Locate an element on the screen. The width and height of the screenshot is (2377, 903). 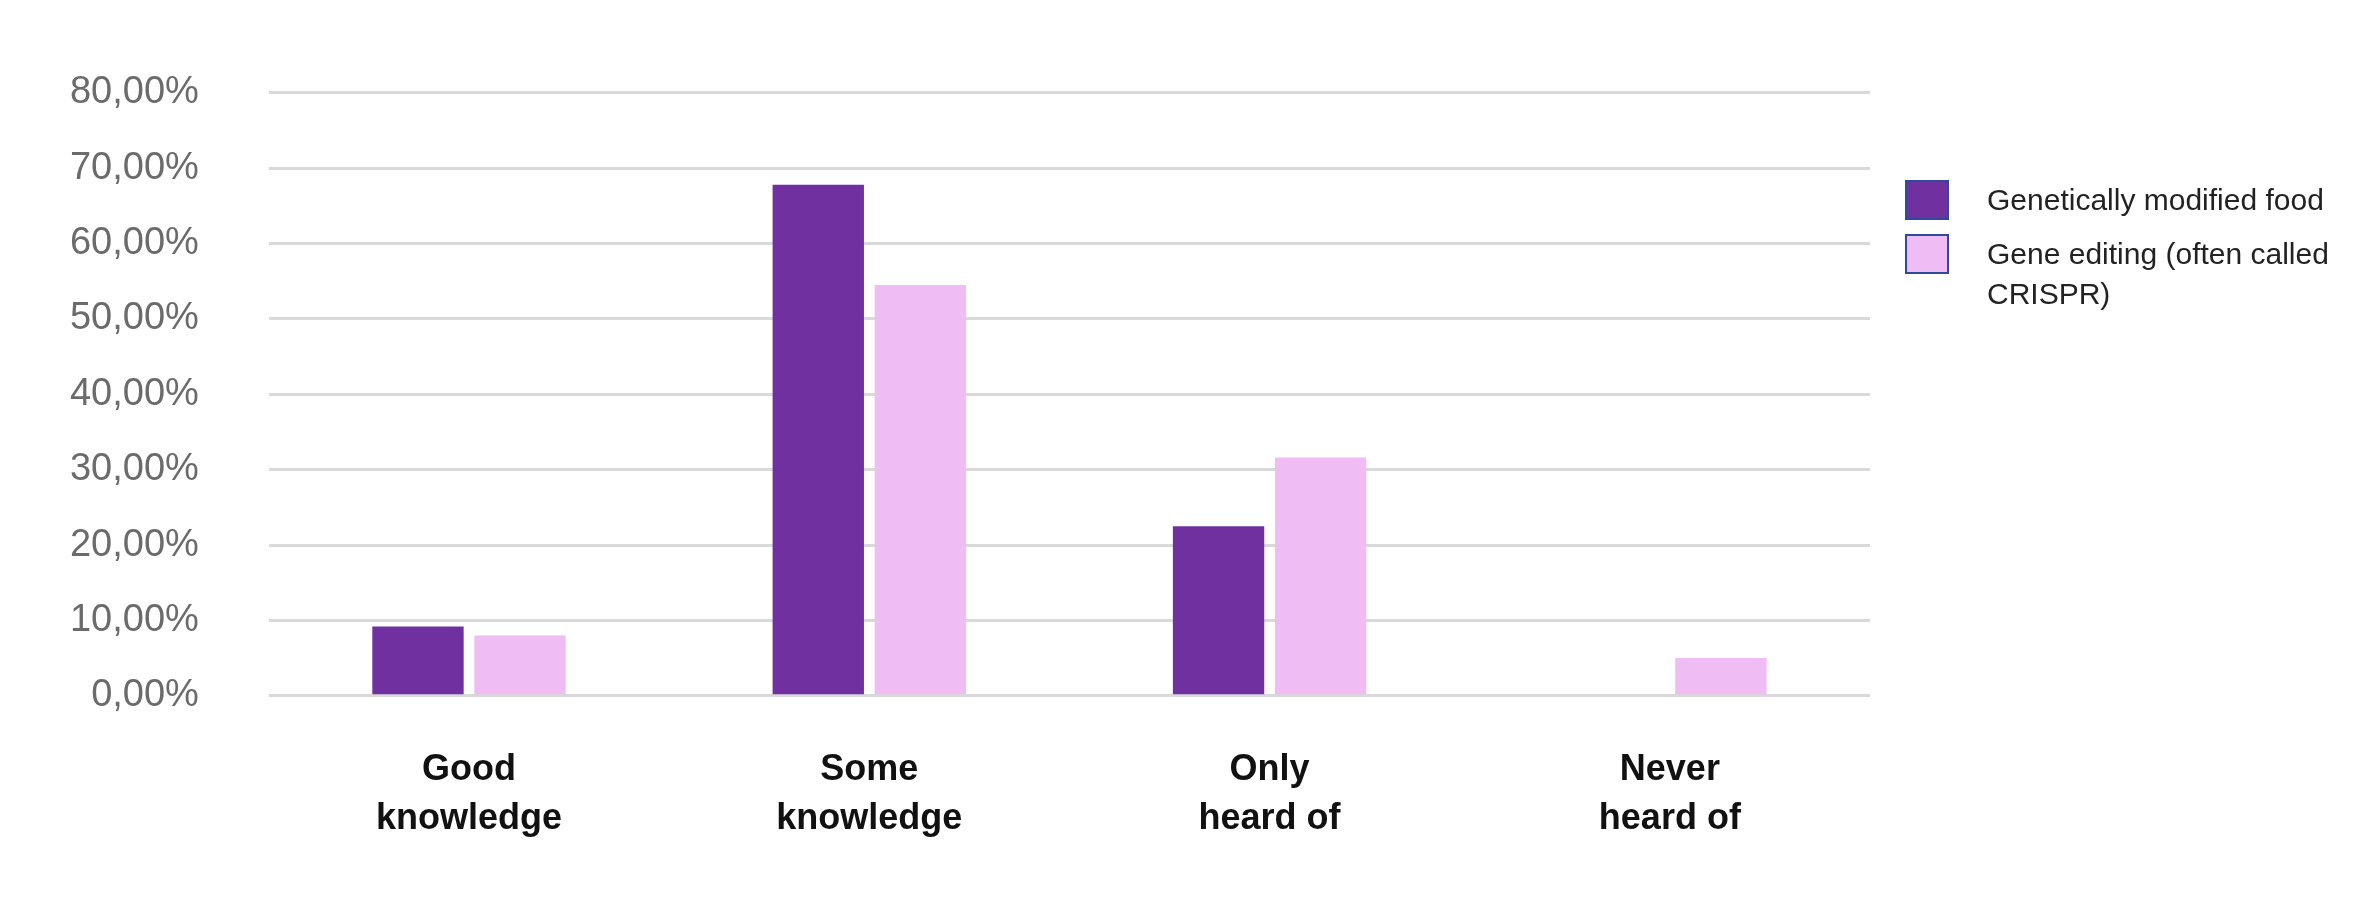
y-tick-label: 70,00% is located at coordinates (134, 165).